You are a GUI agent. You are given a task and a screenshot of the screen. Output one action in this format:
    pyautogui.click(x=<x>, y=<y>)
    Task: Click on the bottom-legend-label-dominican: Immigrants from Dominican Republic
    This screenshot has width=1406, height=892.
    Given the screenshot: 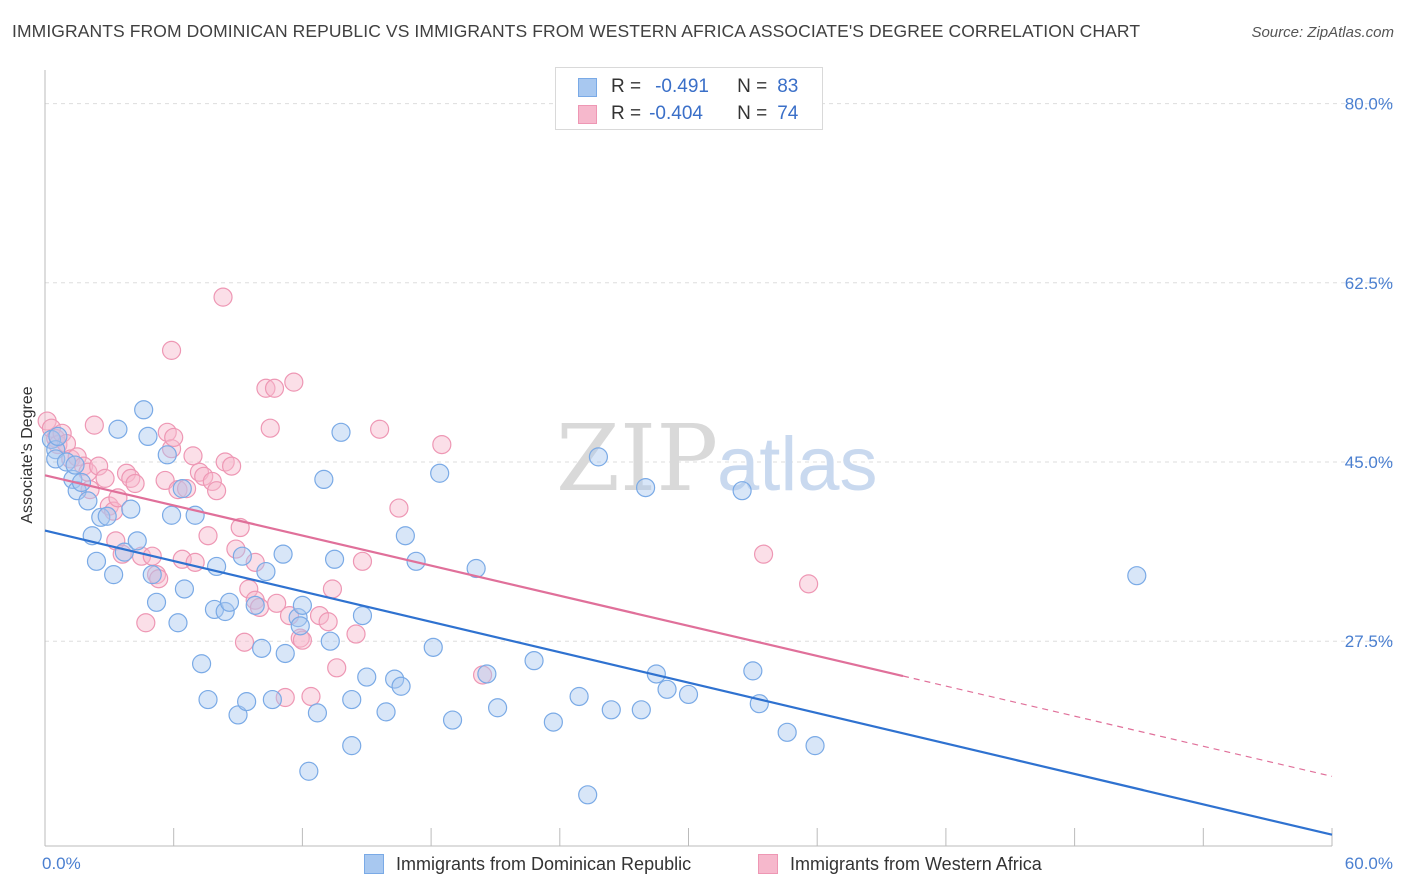 What is the action you would take?
    pyautogui.click(x=544, y=863)
    